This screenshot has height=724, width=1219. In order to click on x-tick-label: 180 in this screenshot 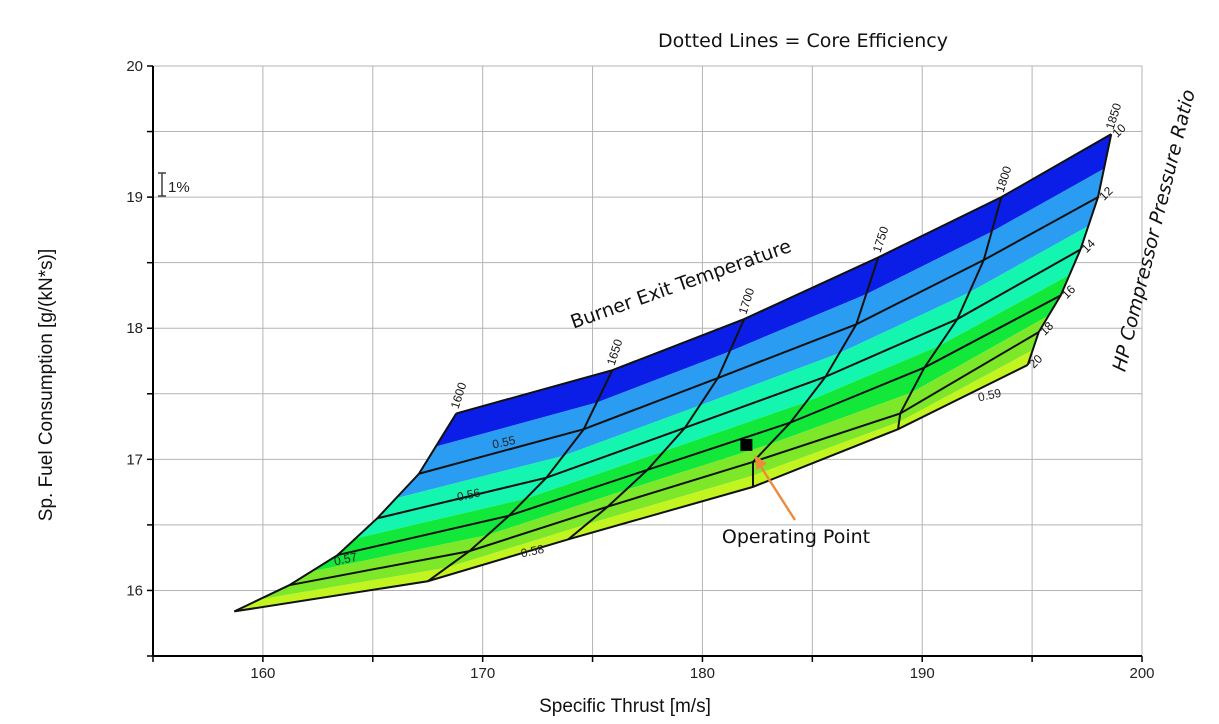, I will do `click(702, 673)`.